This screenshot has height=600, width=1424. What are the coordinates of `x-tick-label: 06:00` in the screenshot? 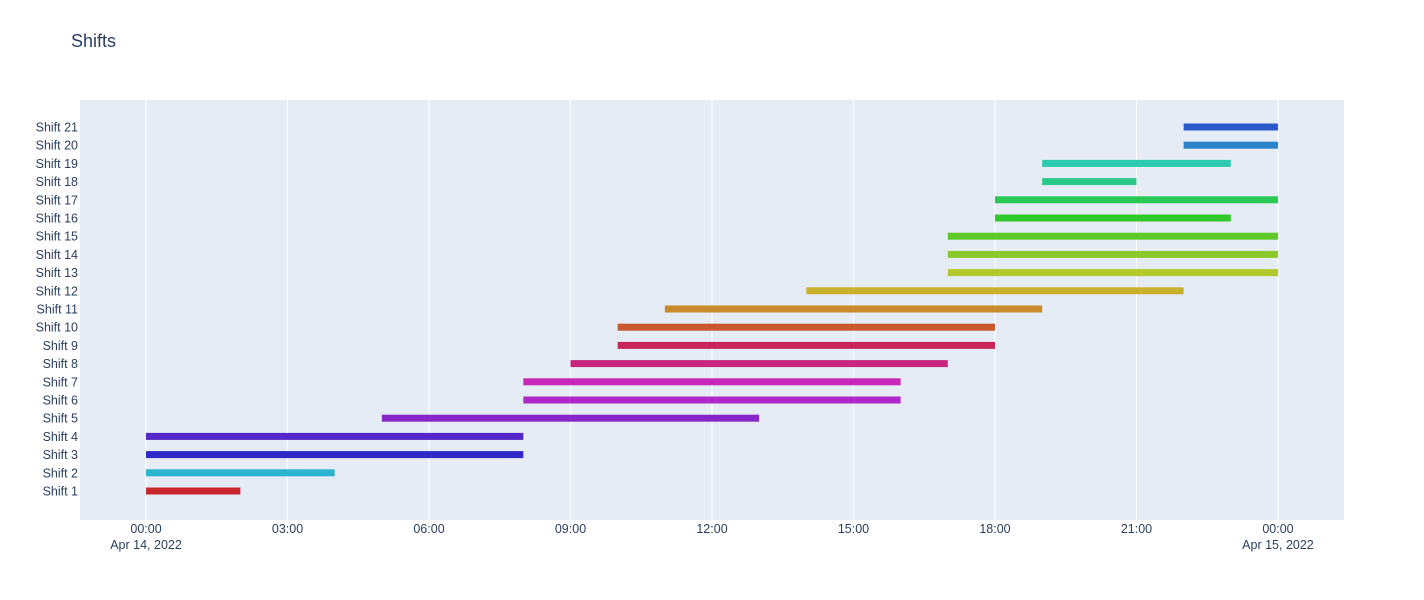 It's located at (428, 529).